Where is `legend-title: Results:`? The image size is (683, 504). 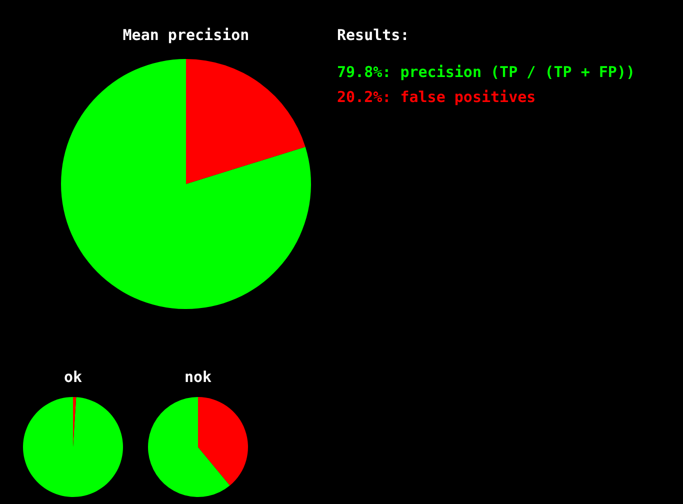
legend-title: Results: is located at coordinates (373, 35).